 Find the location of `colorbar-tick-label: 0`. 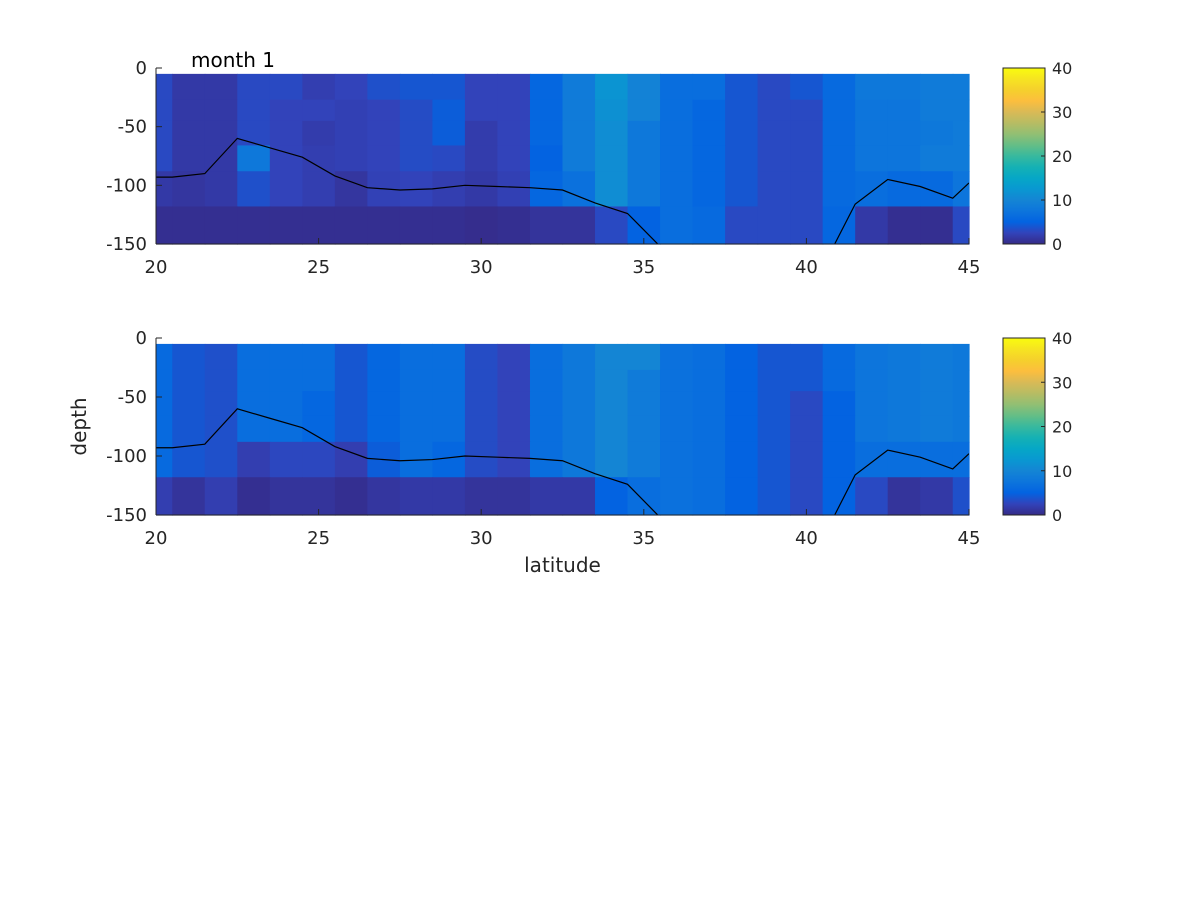

colorbar-tick-label: 0 is located at coordinates (1057, 244).